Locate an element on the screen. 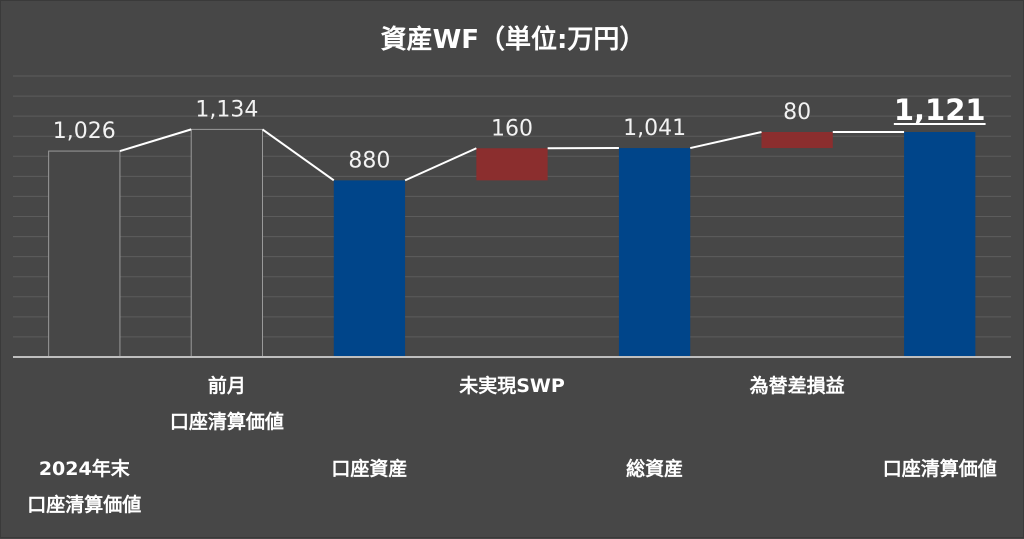  category-label-1: 口座清算価値 is located at coordinates (84, 504).